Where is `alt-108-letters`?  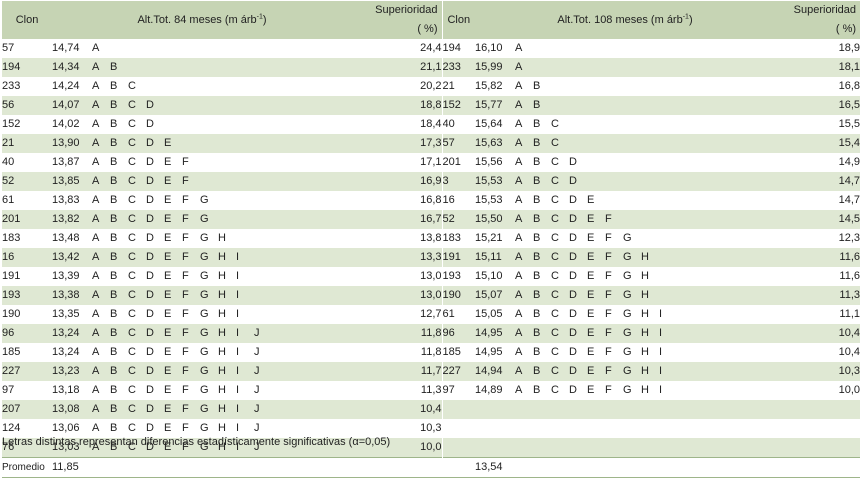 alt-108-letters is located at coordinates (645, 428).